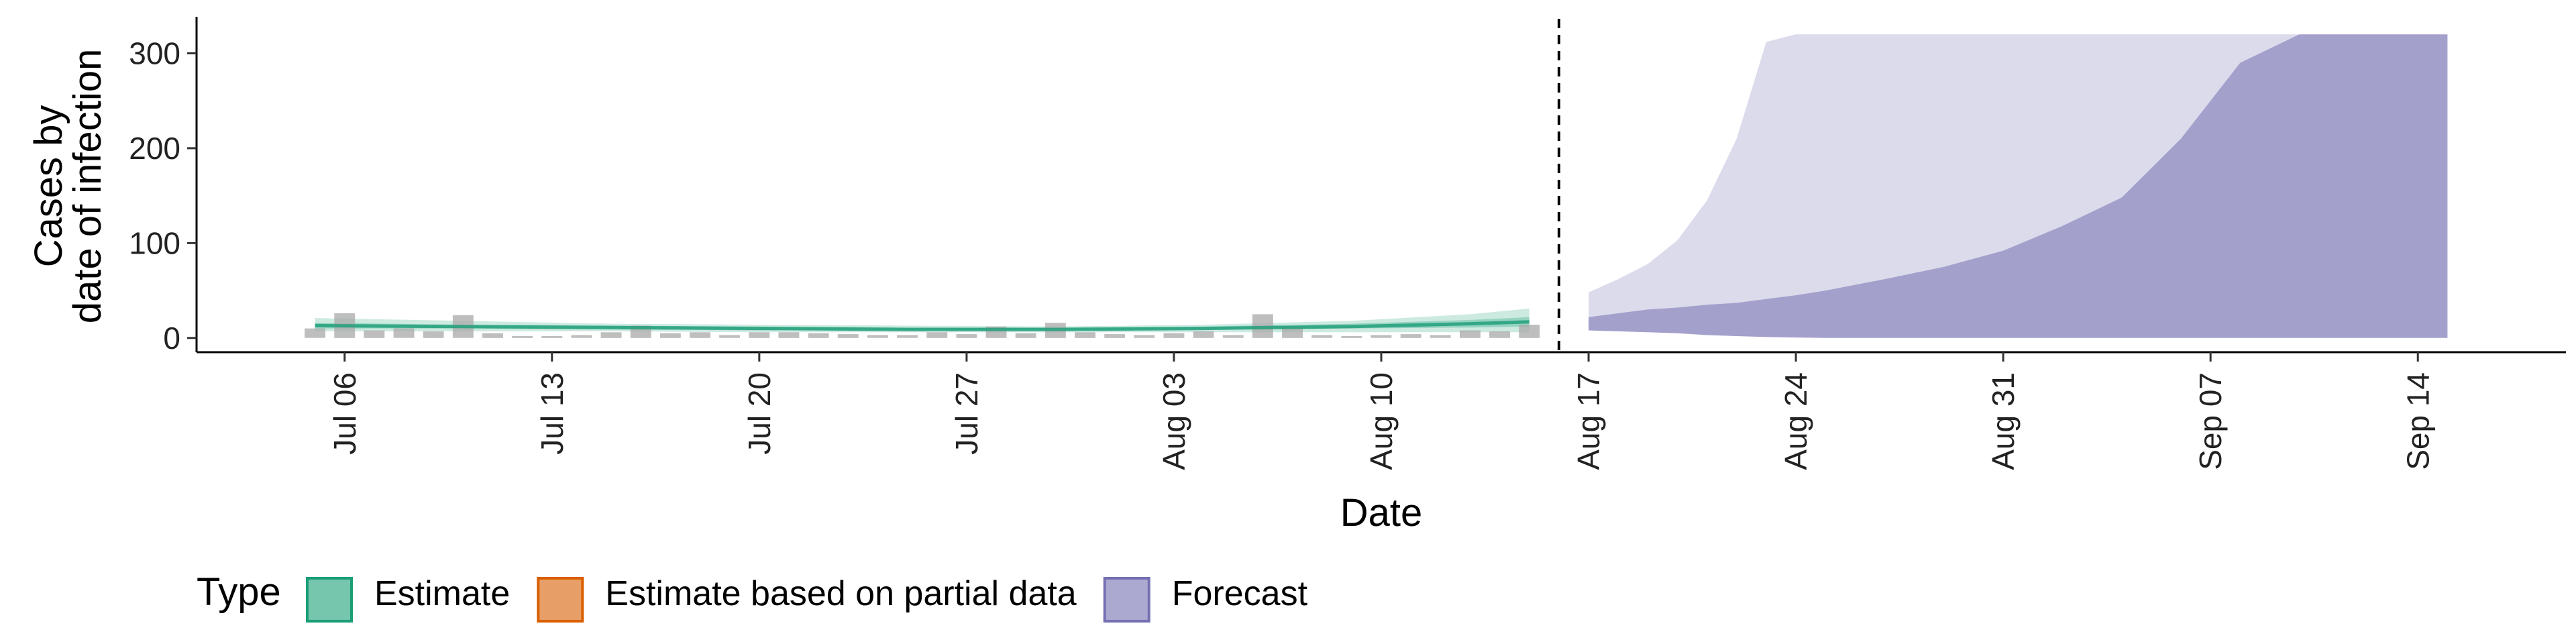  What do you see at coordinates (841, 593) in the screenshot?
I see `legend-label: Estimate based on partial data` at bounding box center [841, 593].